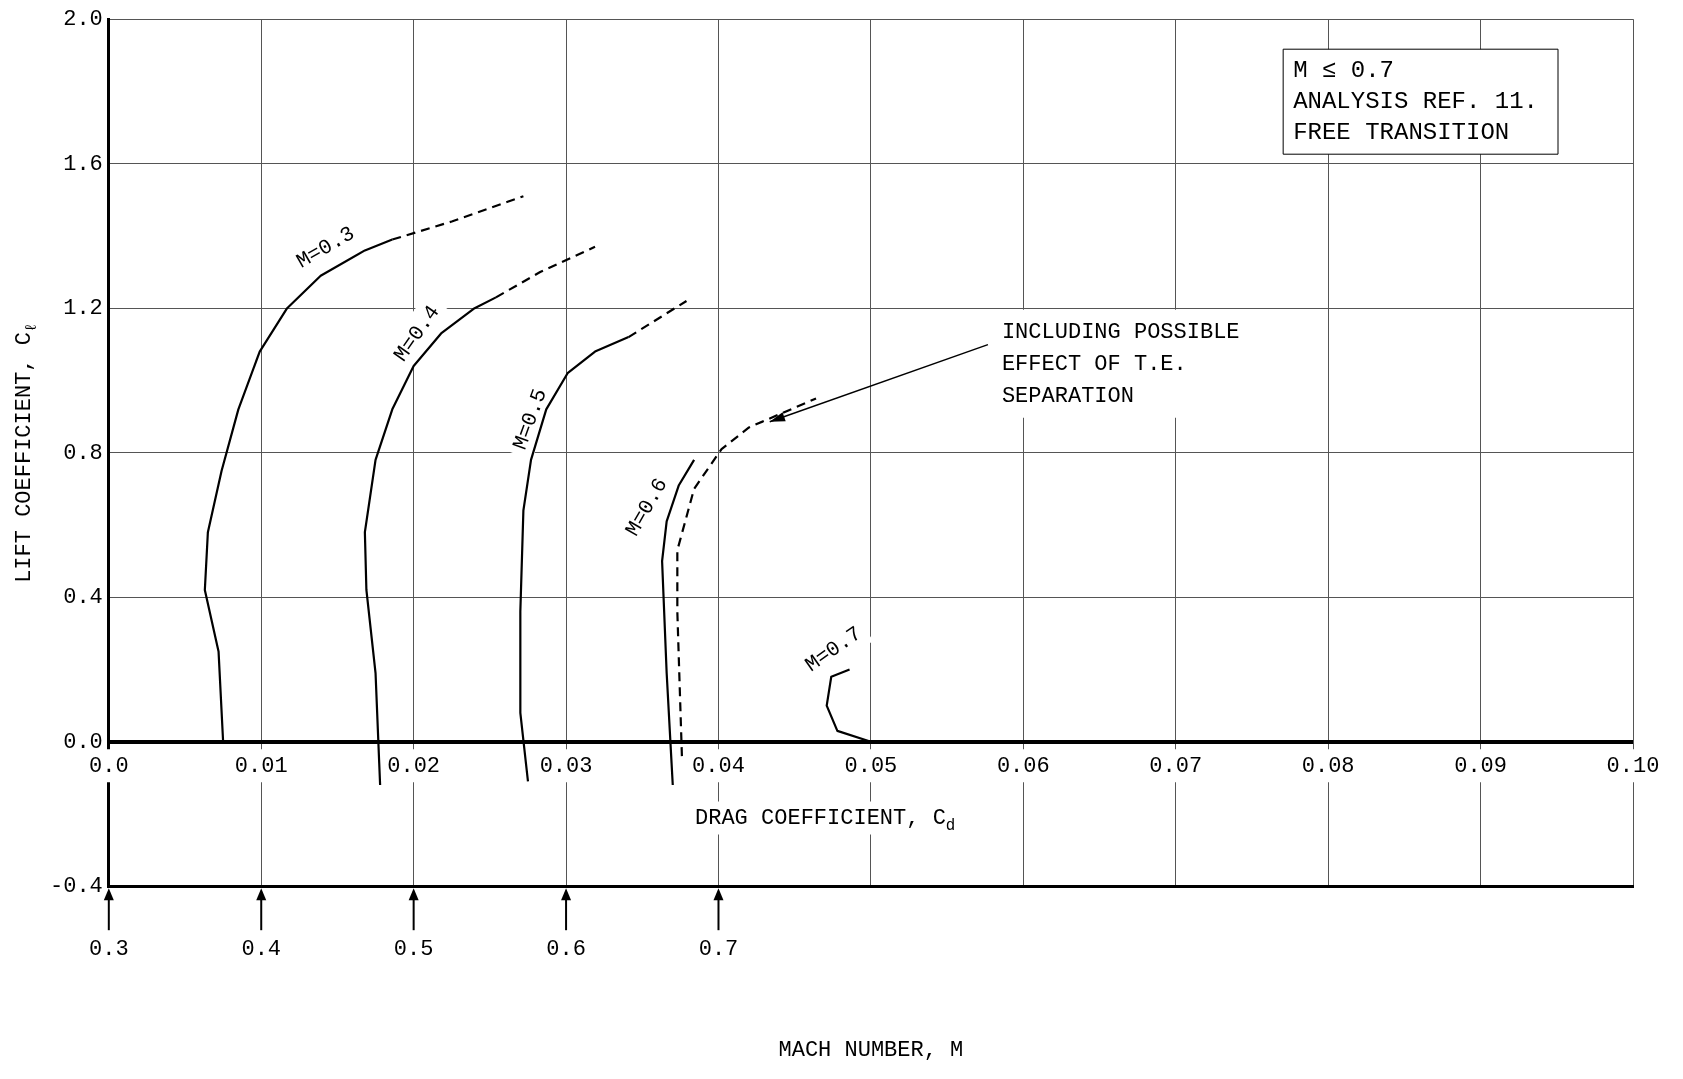 This screenshot has width=1683, height=1079. Describe the element at coordinates (566, 766) in the screenshot. I see `x-tick-label: 0.03` at that location.